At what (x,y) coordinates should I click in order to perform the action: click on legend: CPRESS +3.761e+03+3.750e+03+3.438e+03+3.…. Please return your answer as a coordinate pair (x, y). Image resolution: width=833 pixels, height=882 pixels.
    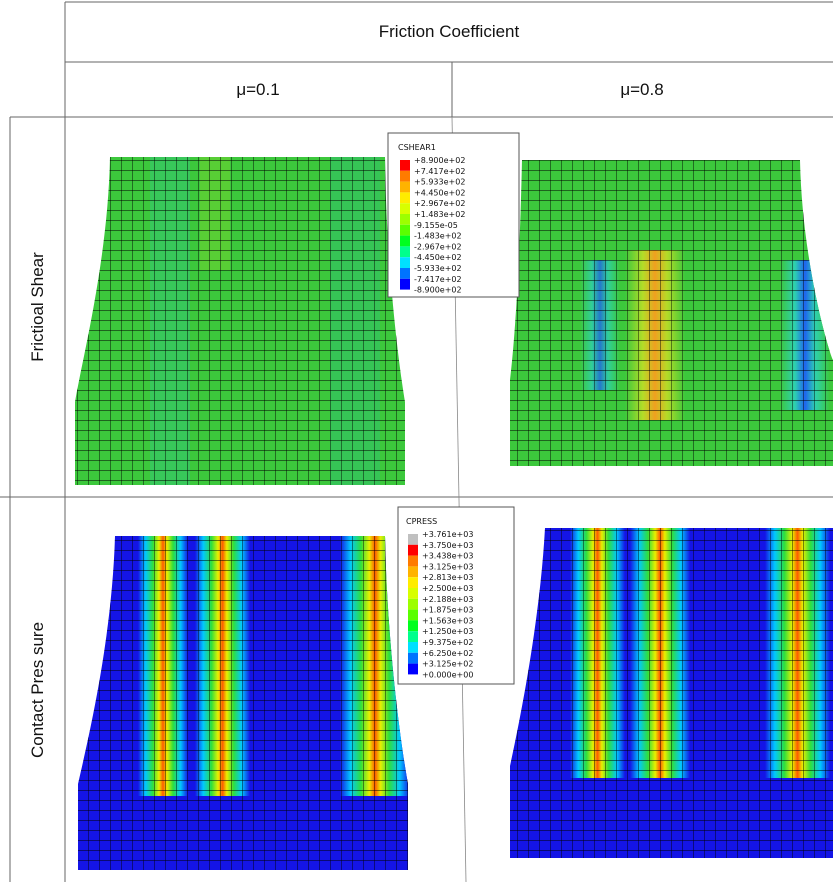
    Looking at the image, I should click on (456, 595).